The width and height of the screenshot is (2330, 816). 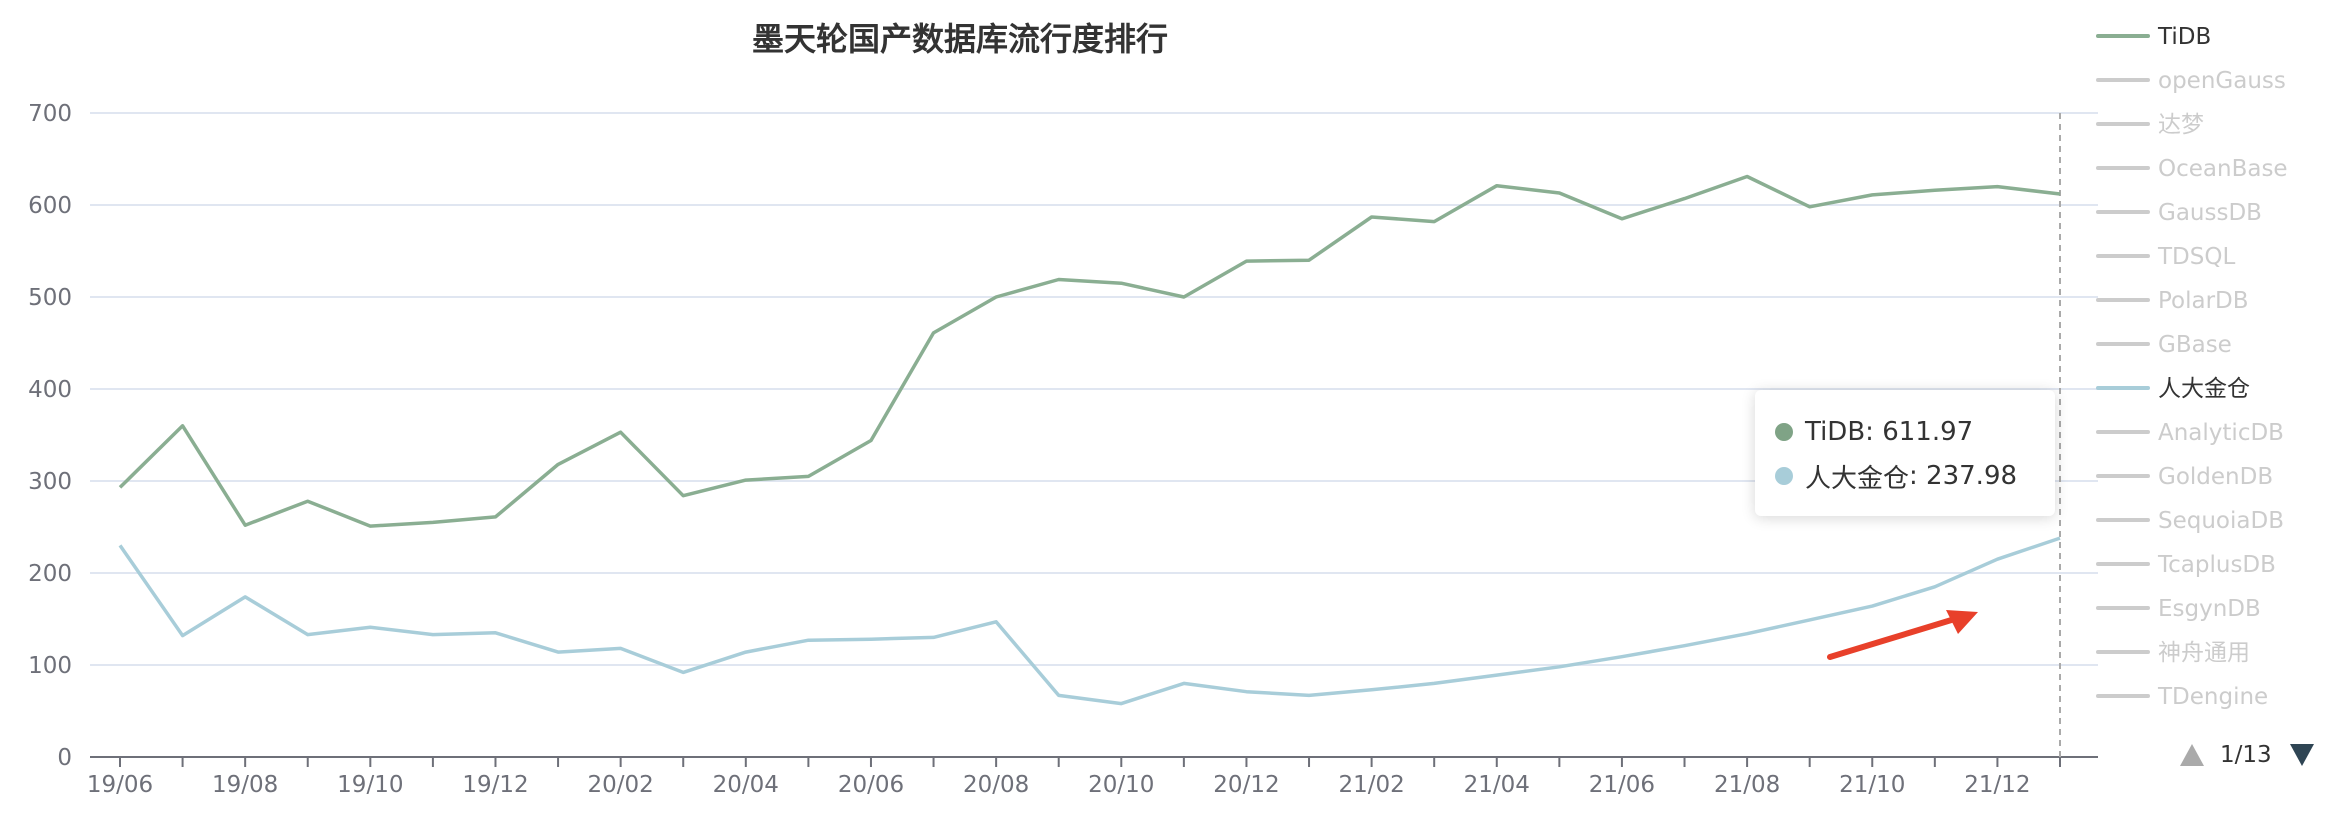 I want to click on legend-label: AnalyticDB, so click(x=2221, y=433).